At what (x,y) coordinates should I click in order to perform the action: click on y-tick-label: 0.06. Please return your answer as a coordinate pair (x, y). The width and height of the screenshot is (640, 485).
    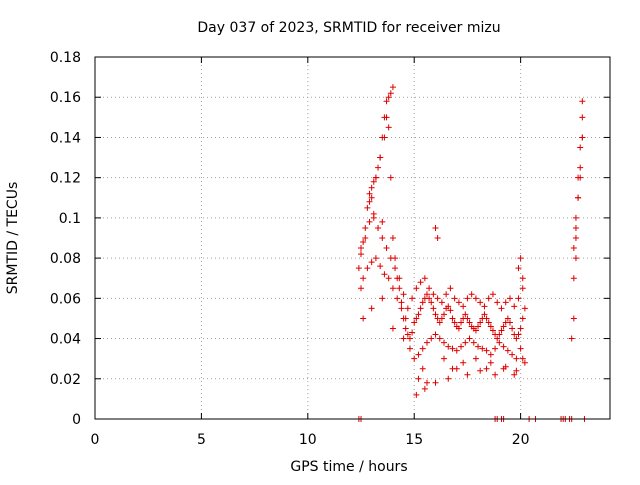
    Looking at the image, I should click on (65, 299).